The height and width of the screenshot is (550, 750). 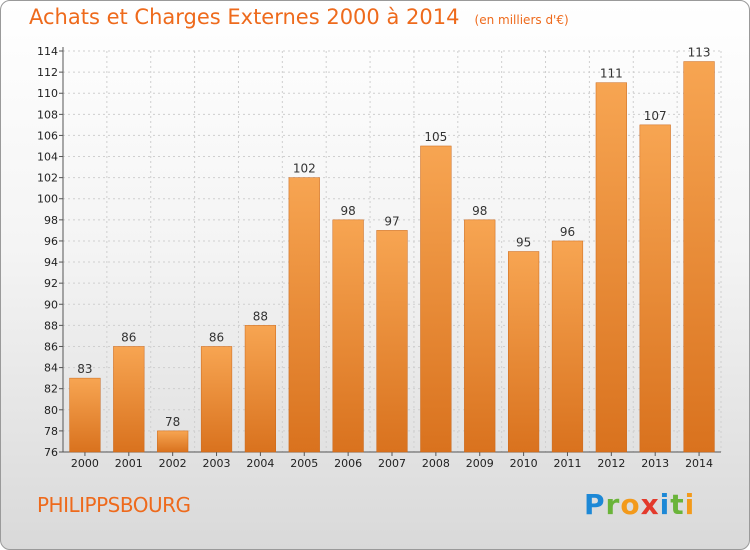 What do you see at coordinates (677, 504) in the screenshot?
I see `logo-letter: t` at bounding box center [677, 504].